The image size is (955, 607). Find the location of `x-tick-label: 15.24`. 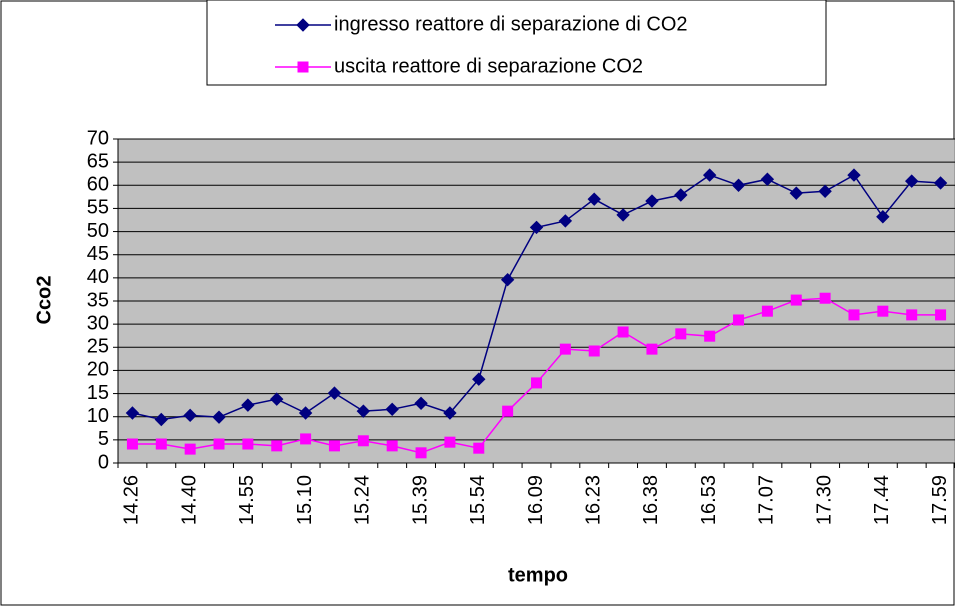

x-tick-label: 15.24 is located at coordinates (363, 500).